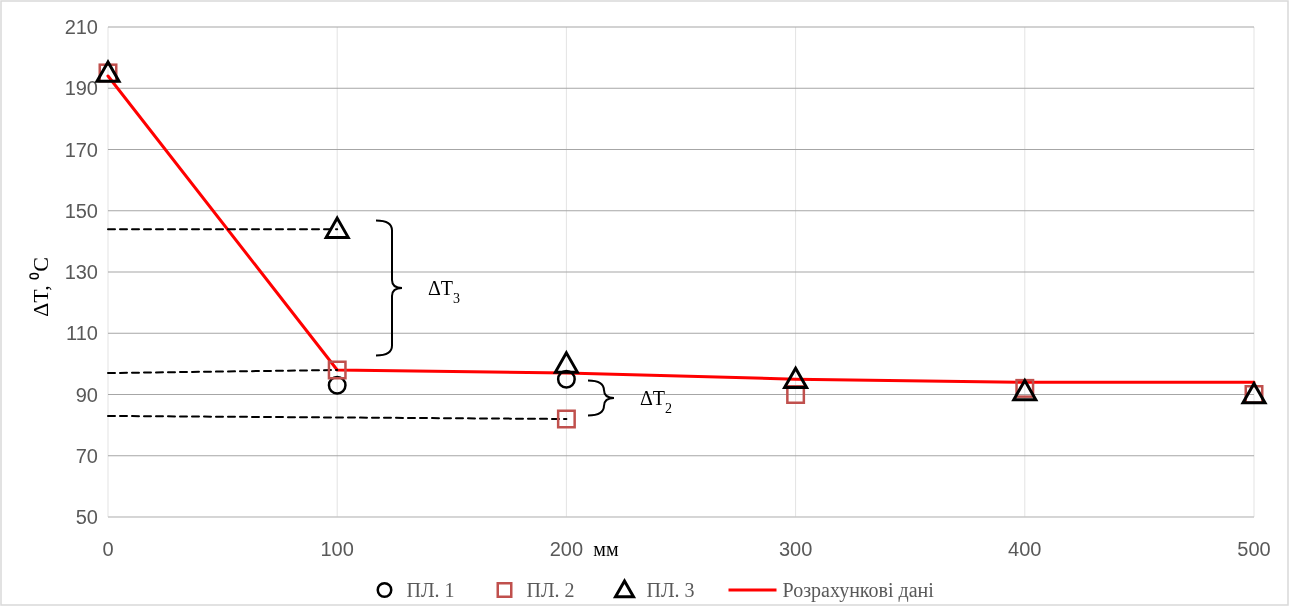  I want to click on x-tick-label: 200, so click(566, 549).